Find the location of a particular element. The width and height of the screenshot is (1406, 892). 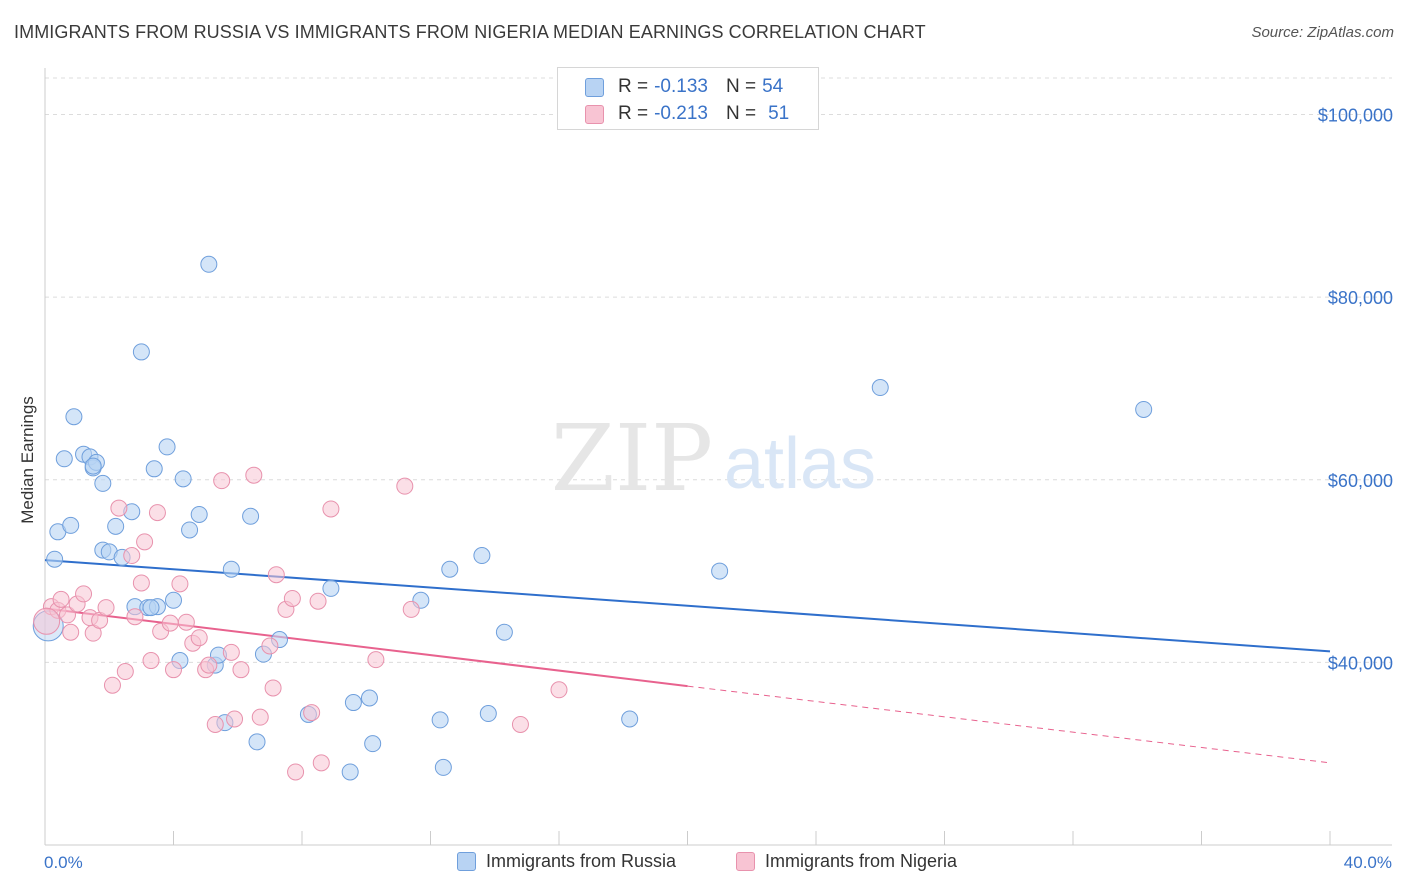

trend-line-russia is located at coordinates (687, 606).